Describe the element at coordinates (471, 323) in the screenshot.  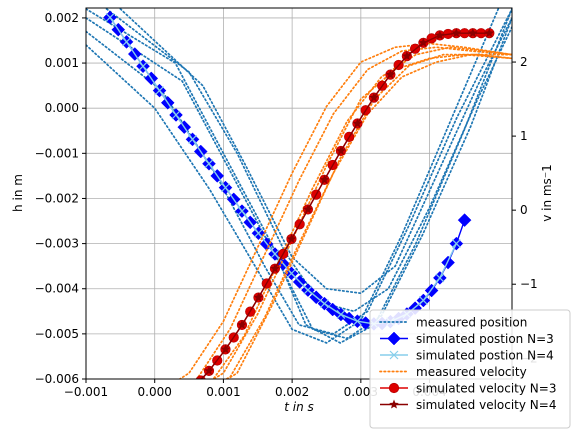
I see `legend-label: measured position` at that location.